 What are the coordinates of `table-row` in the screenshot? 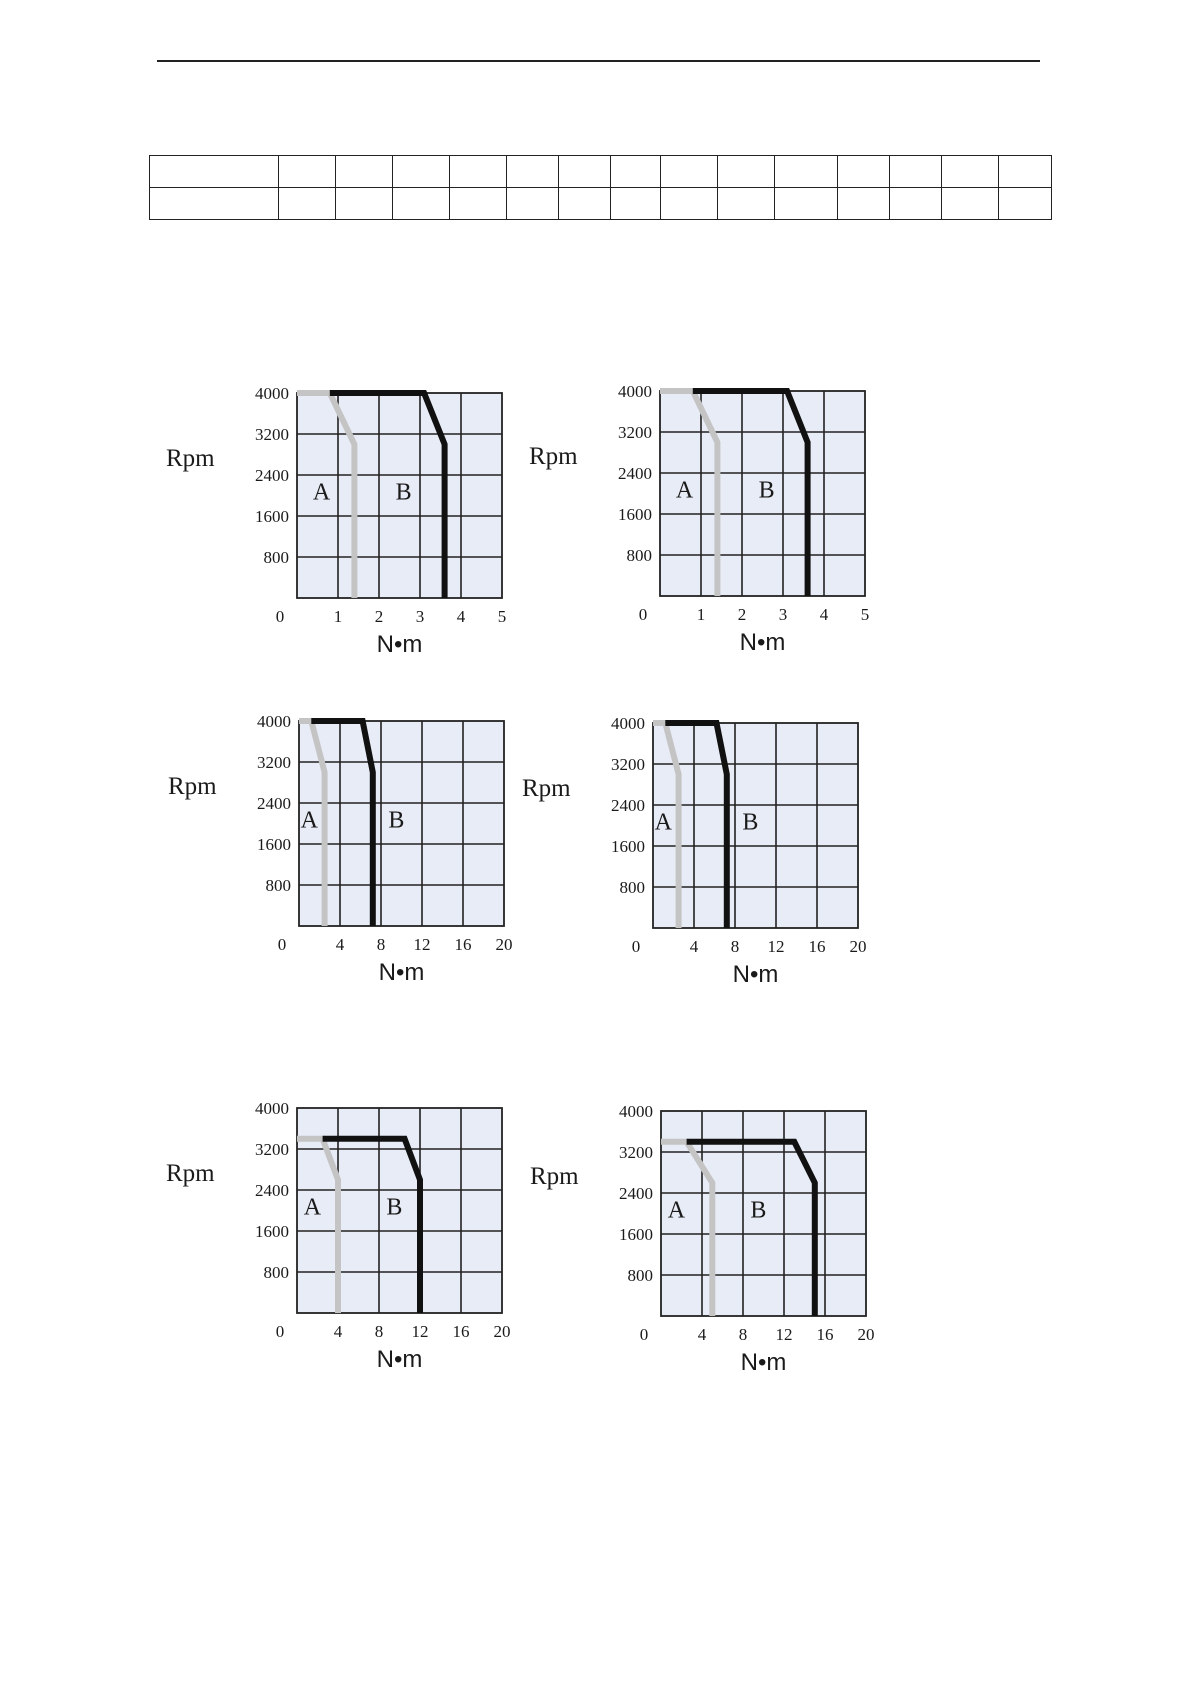 It's located at (600, 203).